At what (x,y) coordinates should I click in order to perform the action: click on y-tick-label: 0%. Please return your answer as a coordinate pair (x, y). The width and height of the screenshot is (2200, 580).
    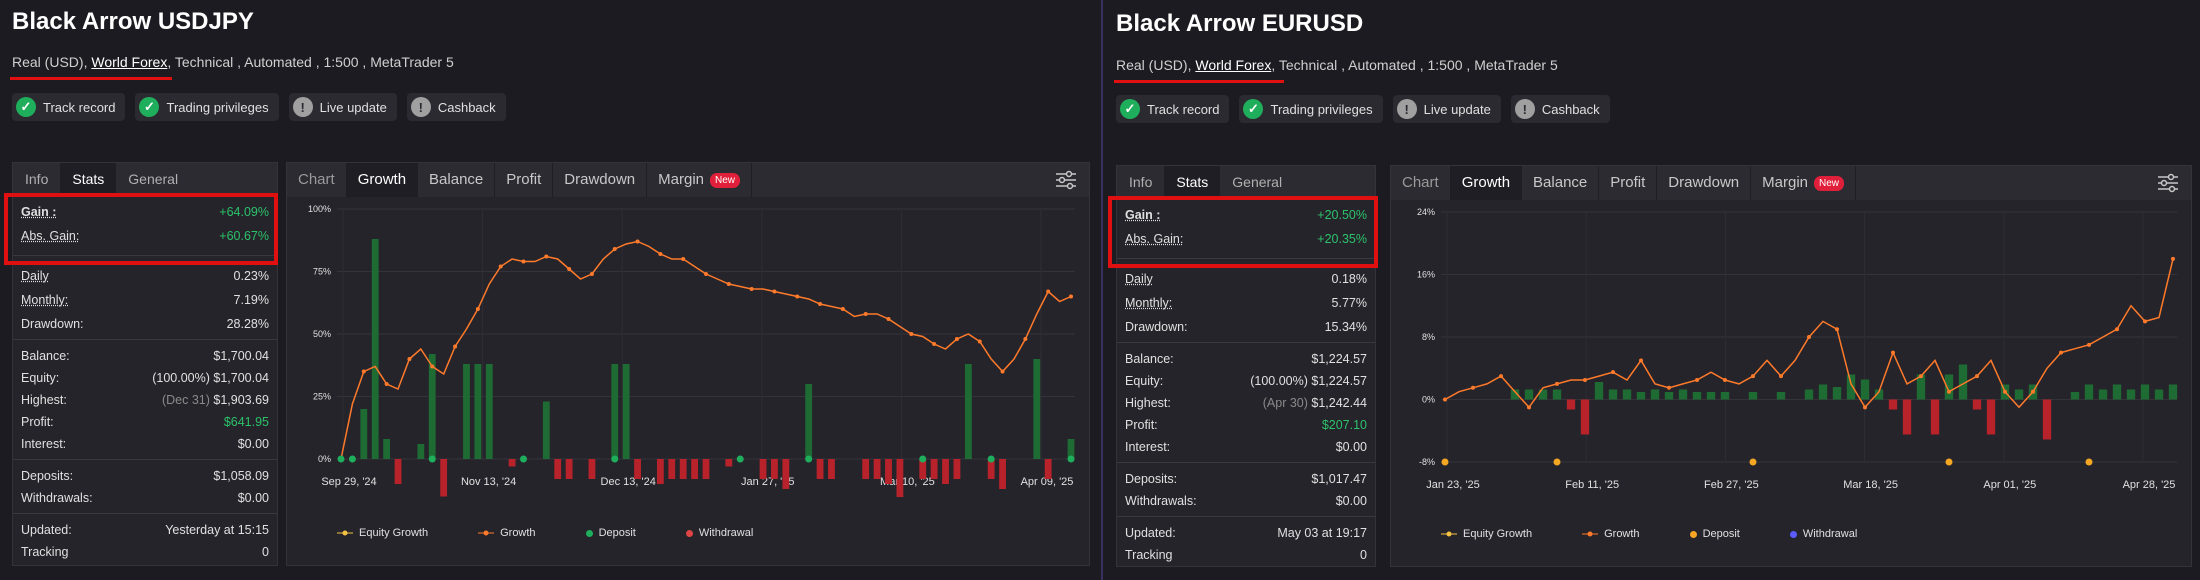
    Looking at the image, I should click on (324, 459).